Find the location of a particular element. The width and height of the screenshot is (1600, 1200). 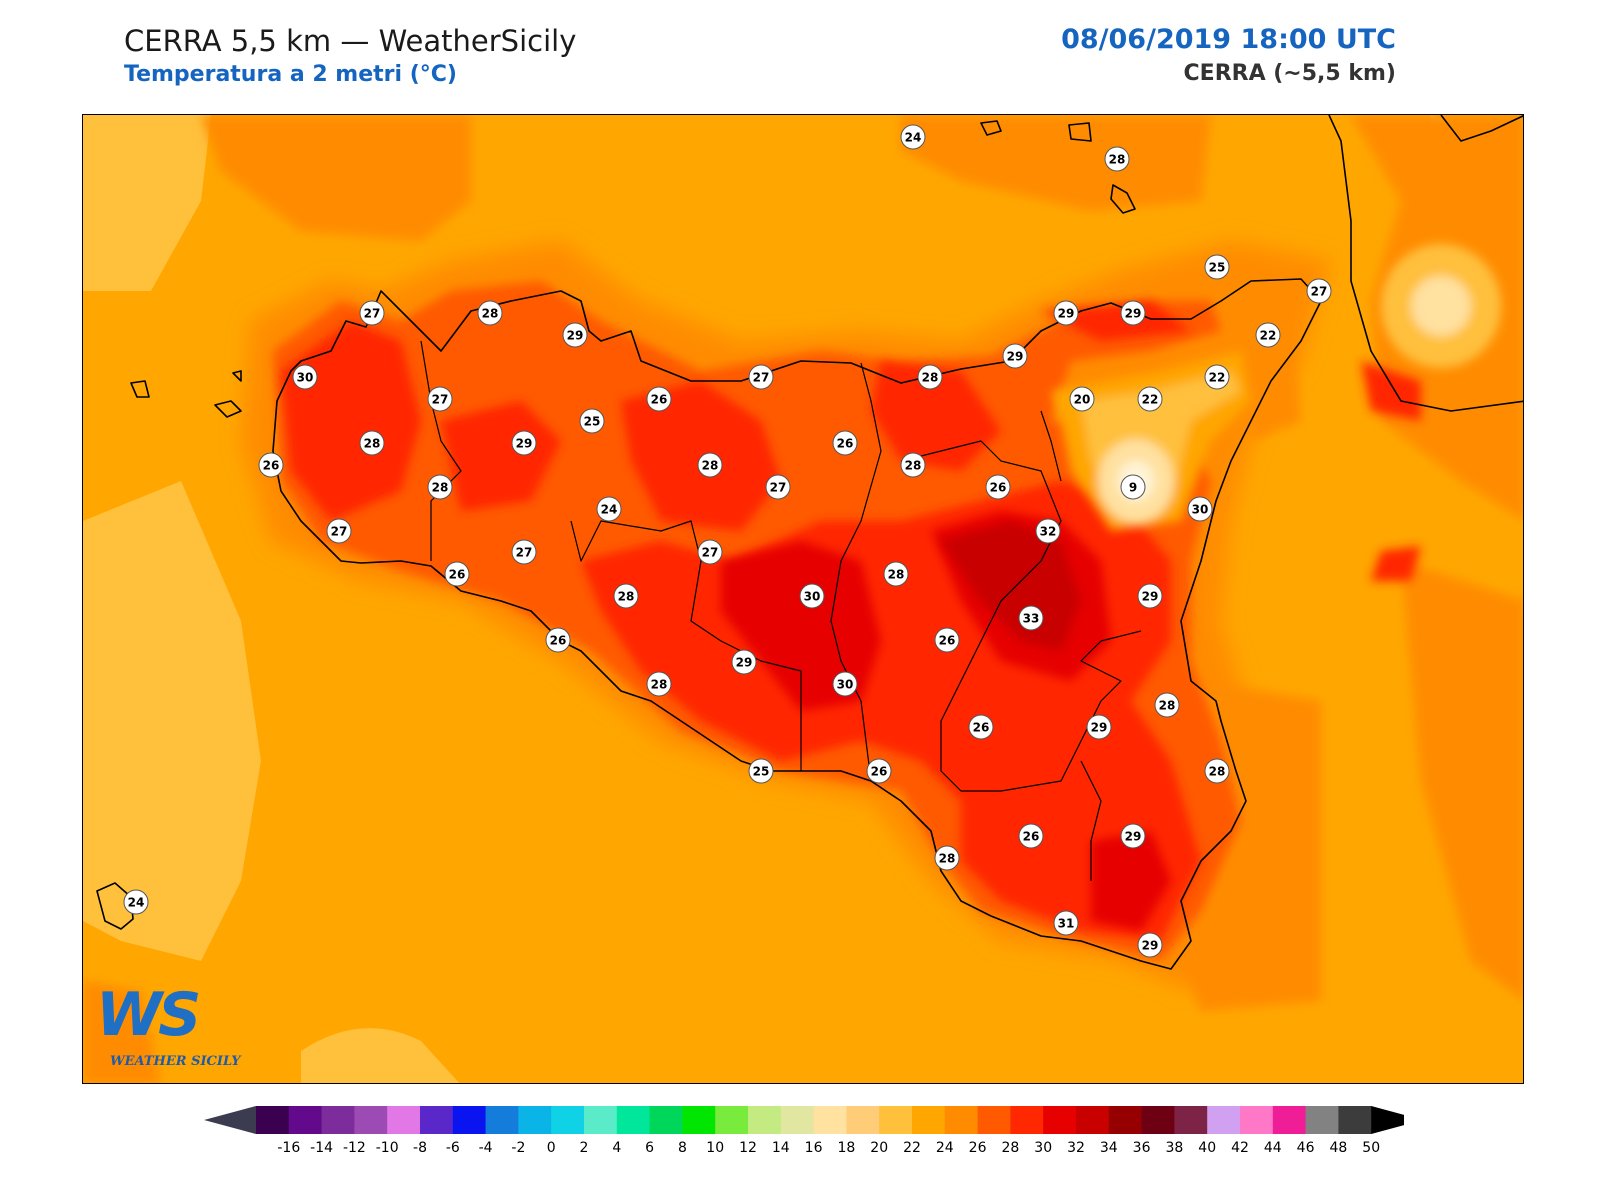

colorbar-tick-label: 26 is located at coordinates (978, 1148).